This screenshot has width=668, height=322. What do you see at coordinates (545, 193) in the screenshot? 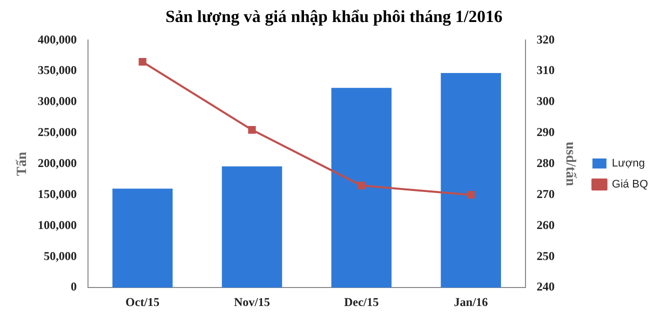
I see `y2-tick-label: 270` at bounding box center [545, 193].